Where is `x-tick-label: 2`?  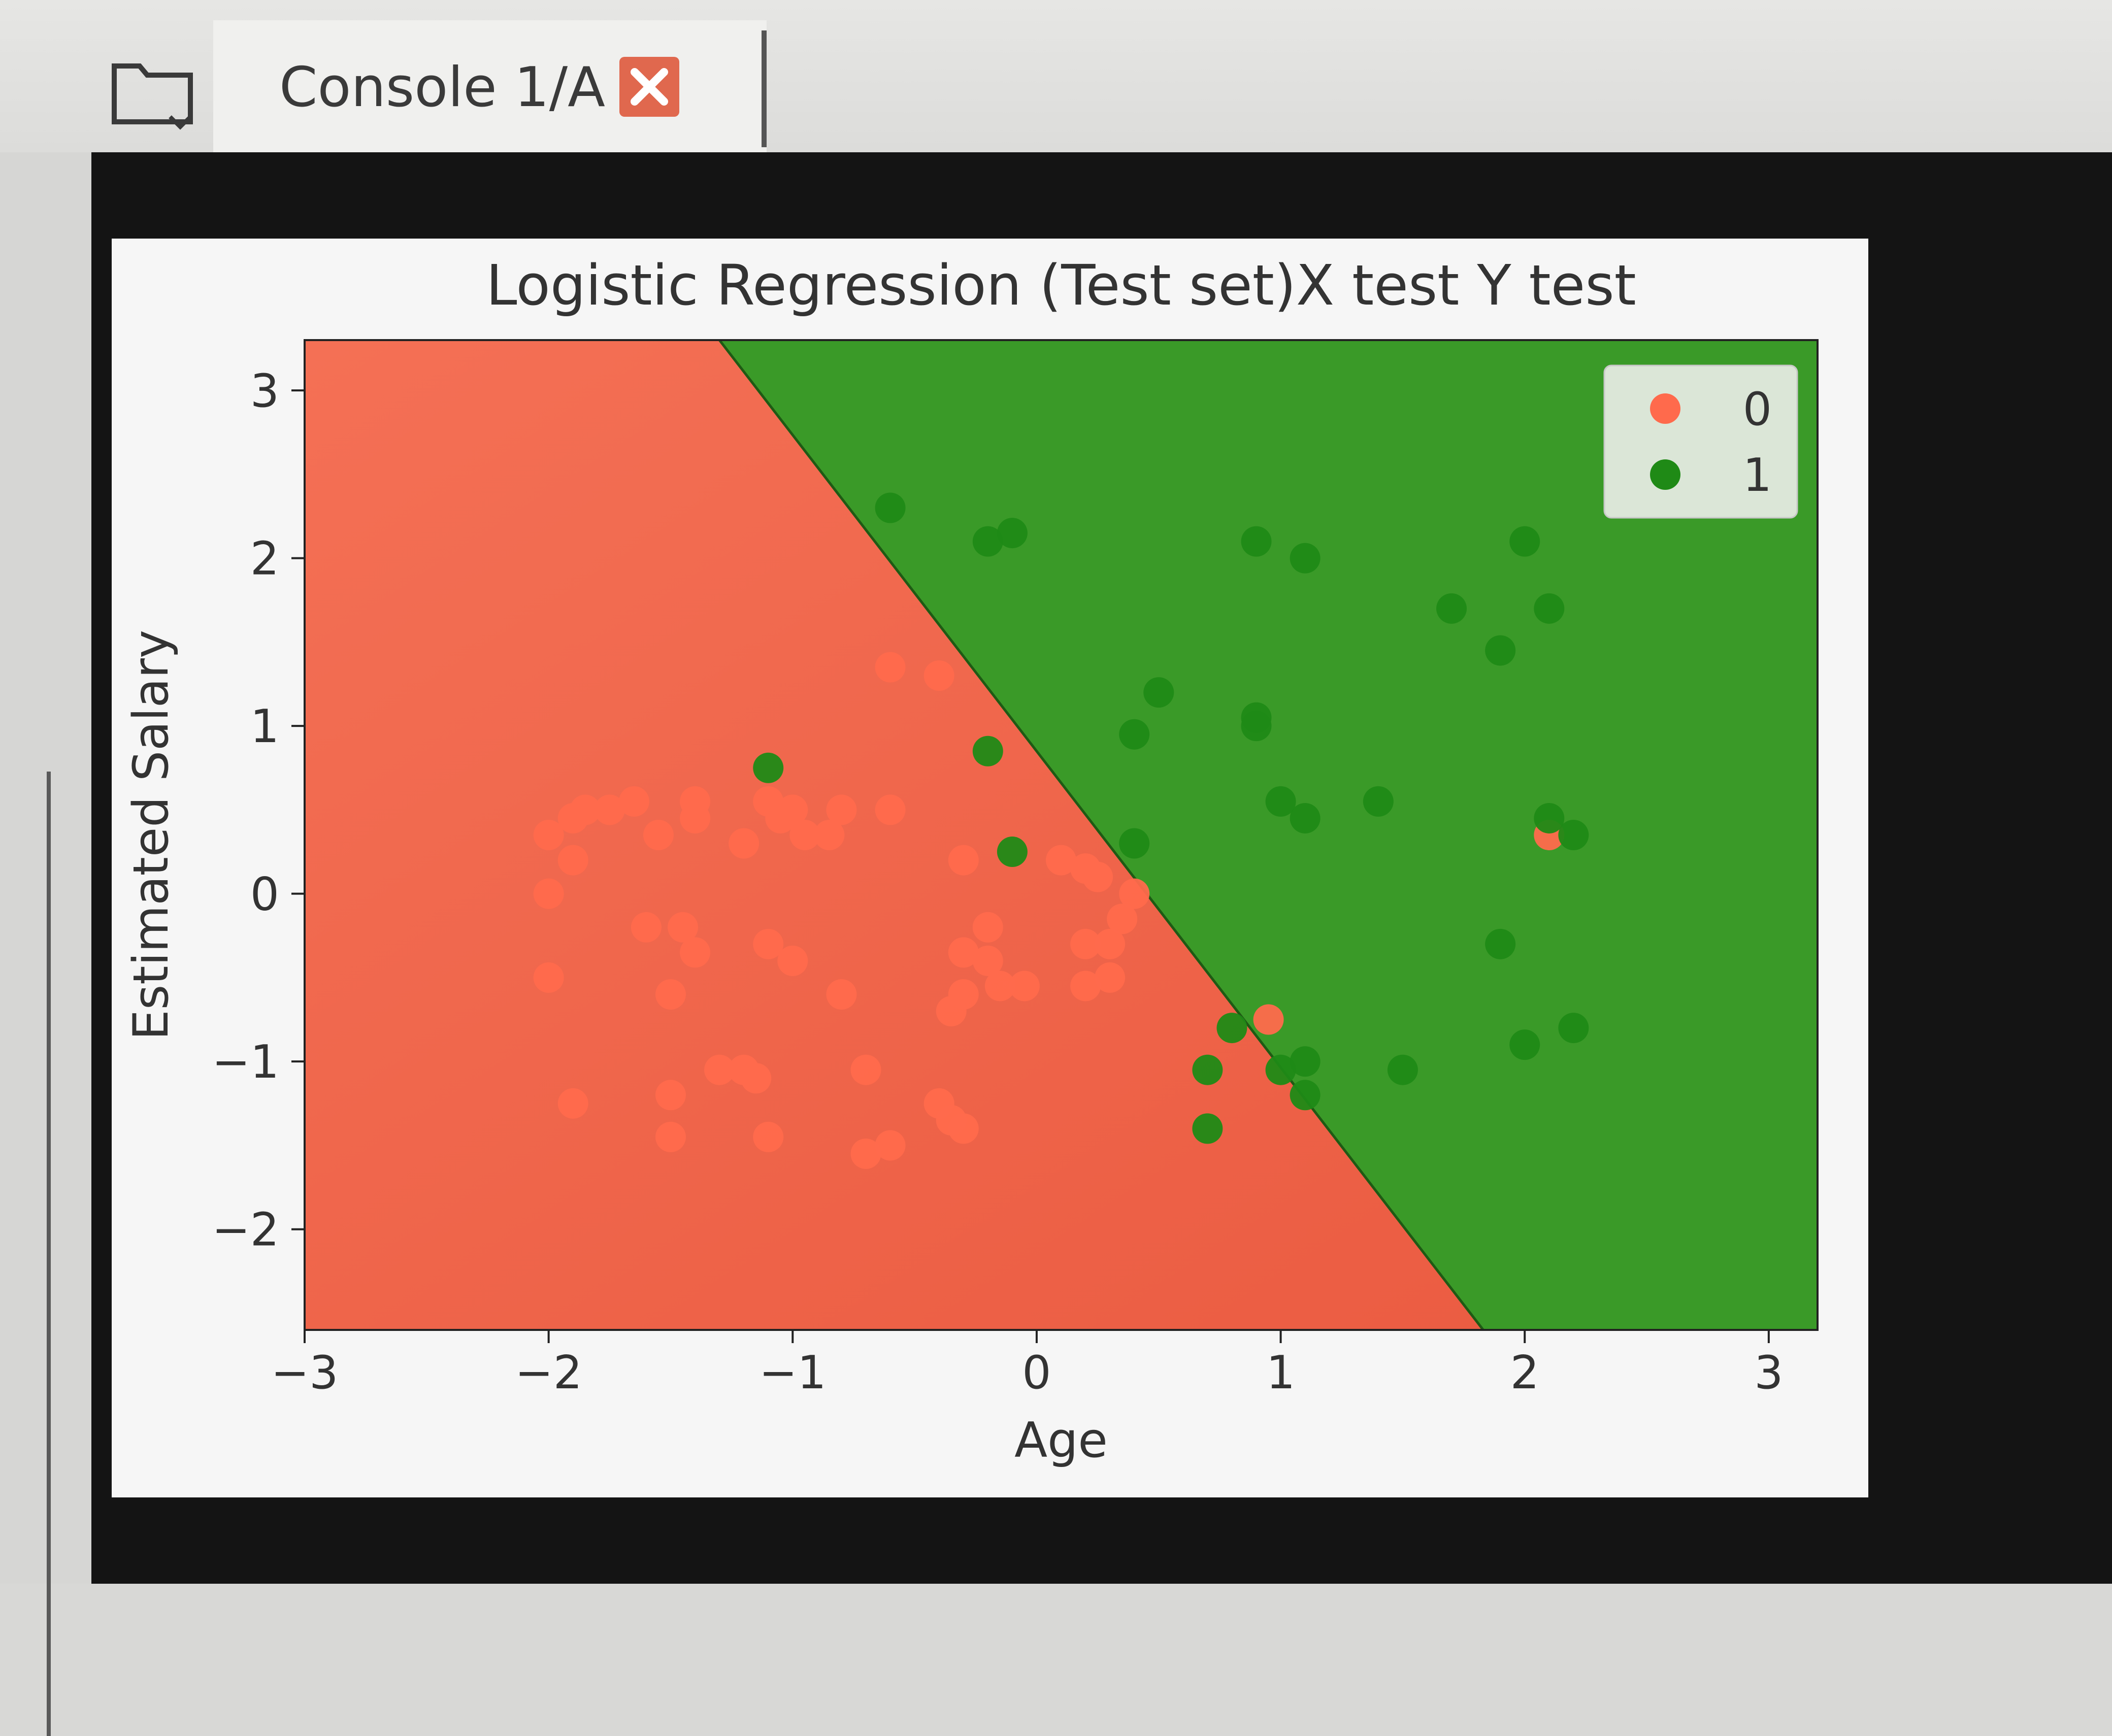 x-tick-label: 2 is located at coordinates (1524, 1372).